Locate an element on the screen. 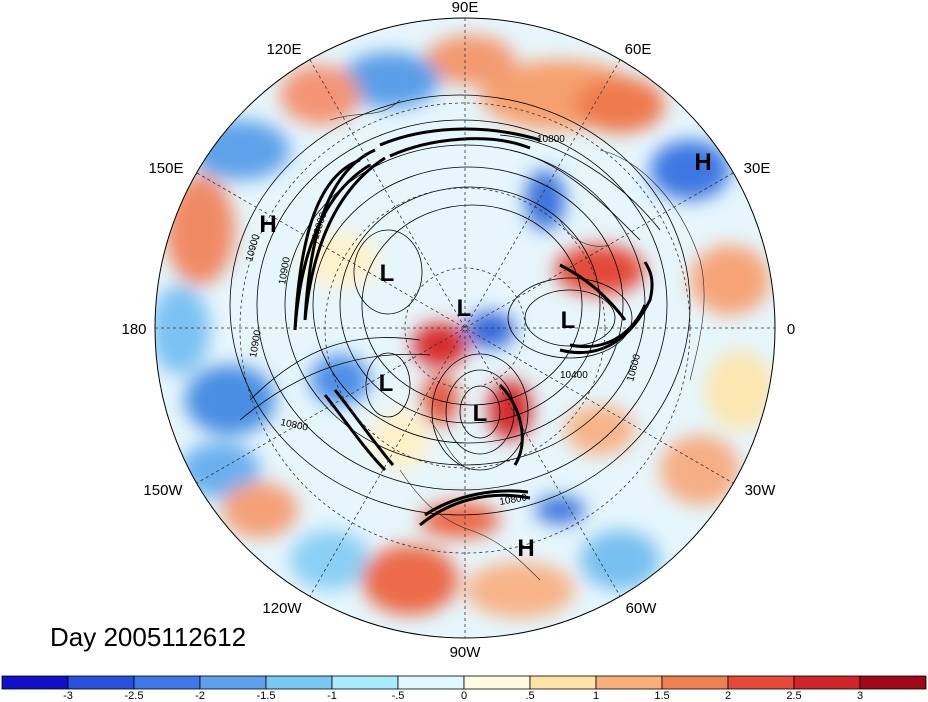 This screenshot has height=702, width=928. colorbar: -3 -2.5 -2 -1.5 -1 -.5 0 .5 1 1.5 2 2.5 3 is located at coordinates (464, 688).